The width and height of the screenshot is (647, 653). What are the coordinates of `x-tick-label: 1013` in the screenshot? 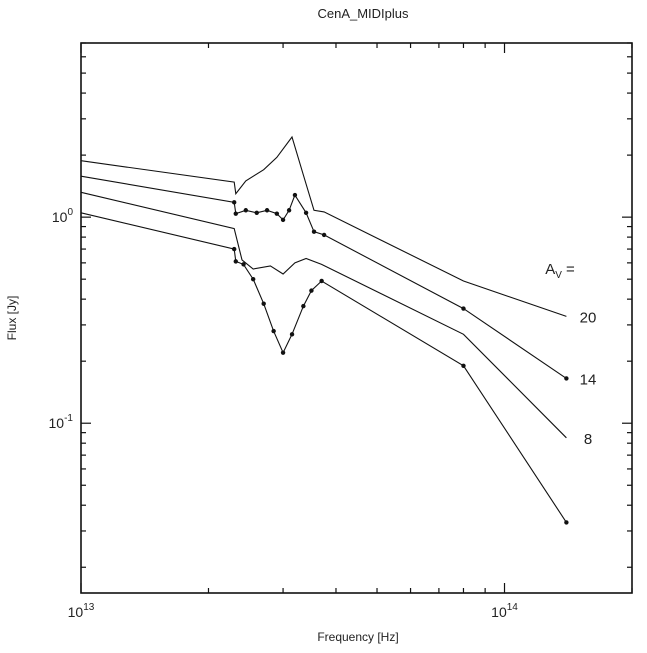 It's located at (81, 611).